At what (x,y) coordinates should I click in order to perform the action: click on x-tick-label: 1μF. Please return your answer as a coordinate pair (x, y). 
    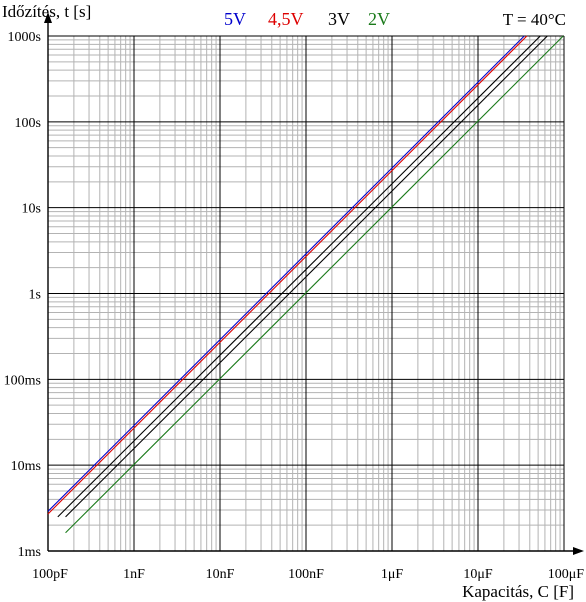
    Looking at the image, I should click on (392, 574).